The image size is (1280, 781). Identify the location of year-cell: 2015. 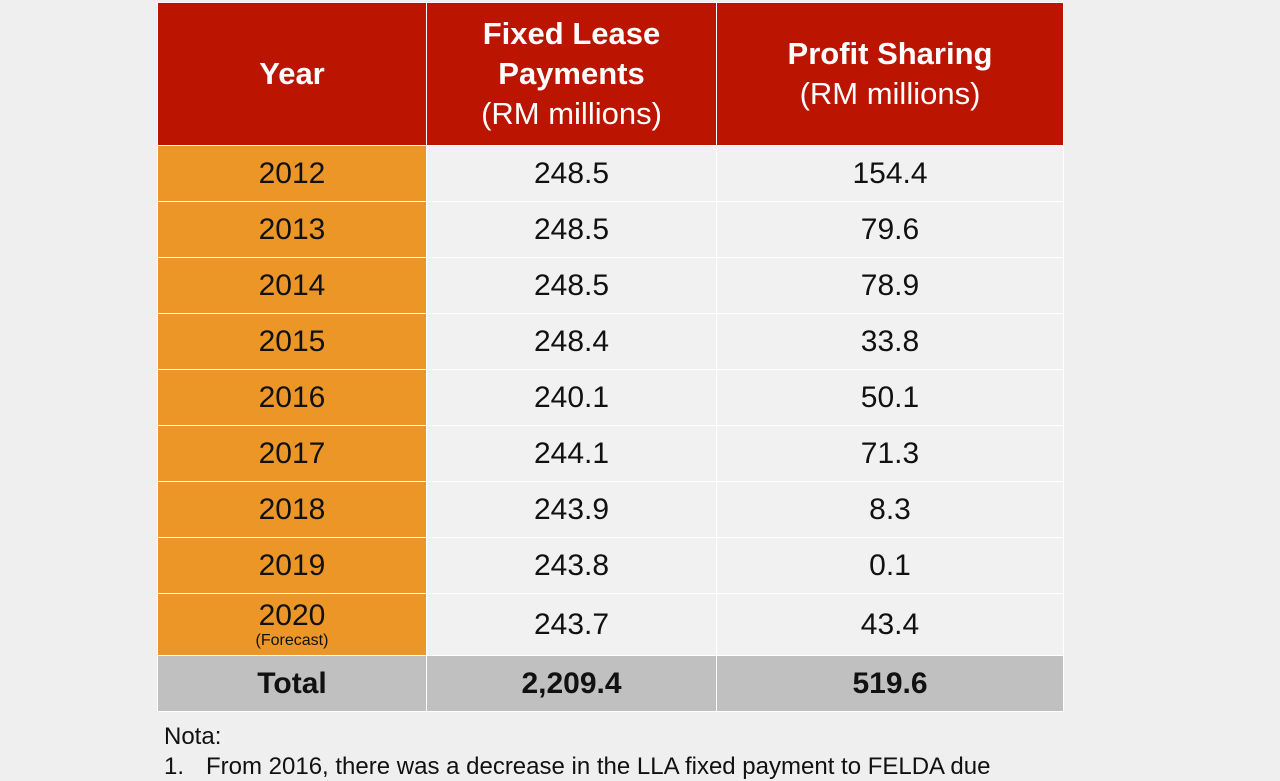
(292, 341).